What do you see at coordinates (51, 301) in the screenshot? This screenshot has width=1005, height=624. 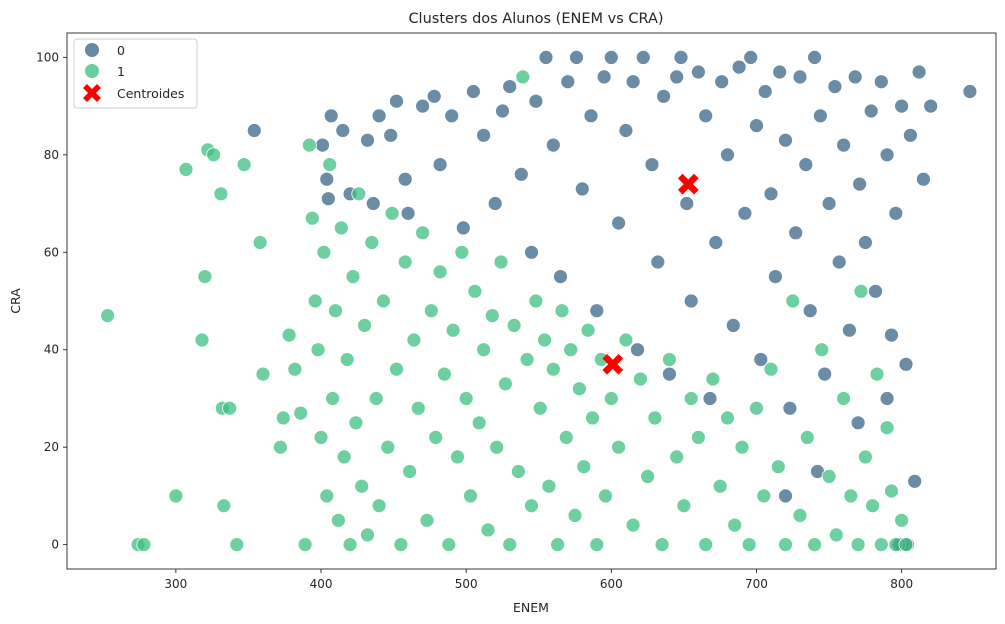 I see `y-axis: 0 20 40 60 80 100` at bounding box center [51, 301].